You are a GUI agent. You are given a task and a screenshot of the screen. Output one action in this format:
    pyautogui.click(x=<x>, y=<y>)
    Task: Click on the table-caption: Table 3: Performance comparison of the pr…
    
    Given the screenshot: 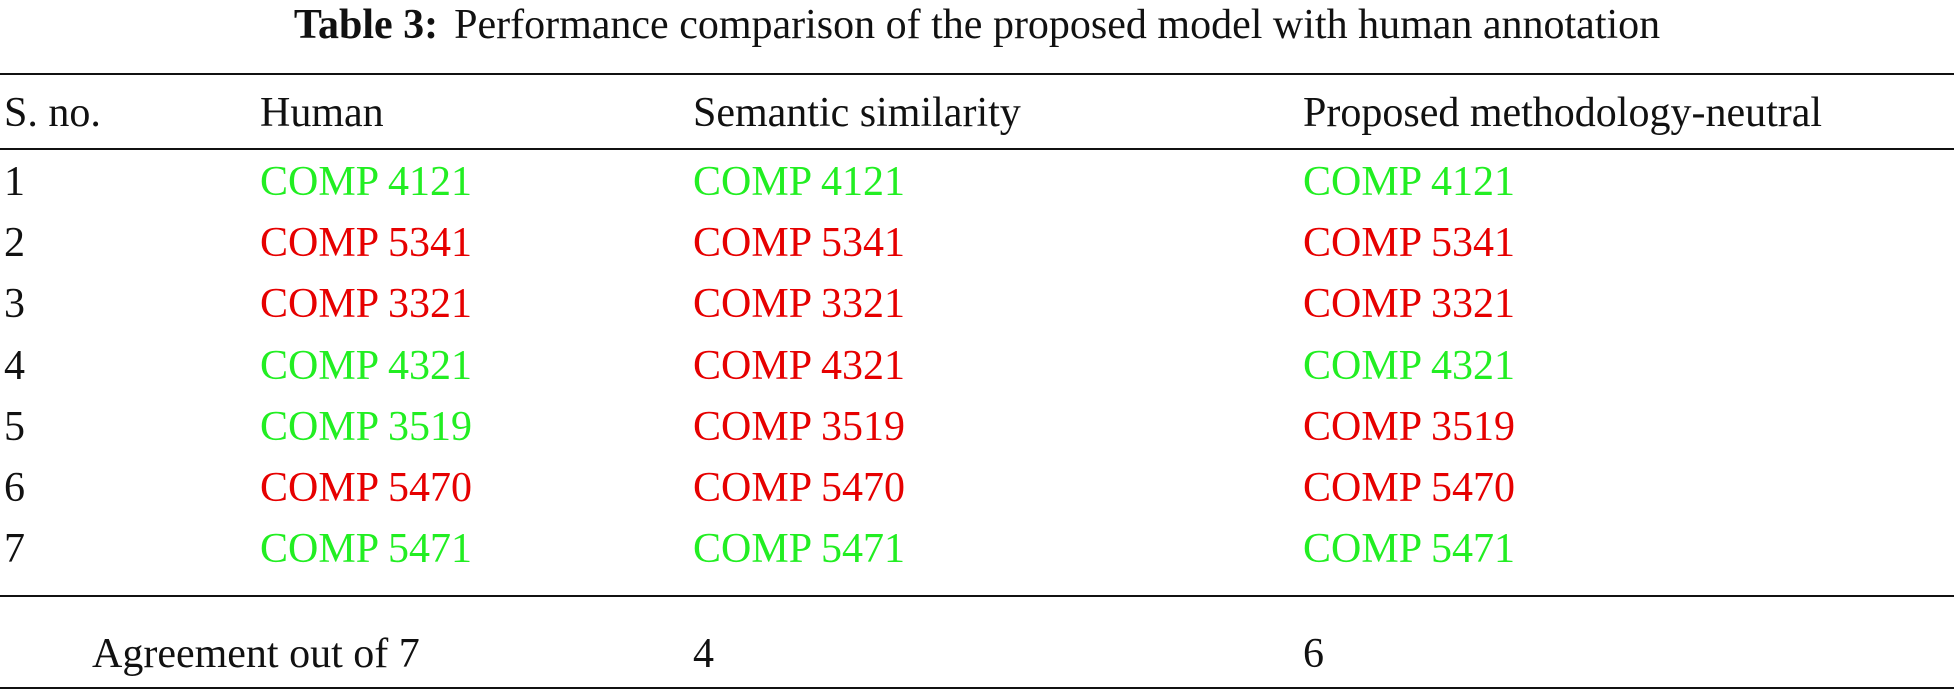 What is the action you would take?
    pyautogui.click(x=977, y=30)
    